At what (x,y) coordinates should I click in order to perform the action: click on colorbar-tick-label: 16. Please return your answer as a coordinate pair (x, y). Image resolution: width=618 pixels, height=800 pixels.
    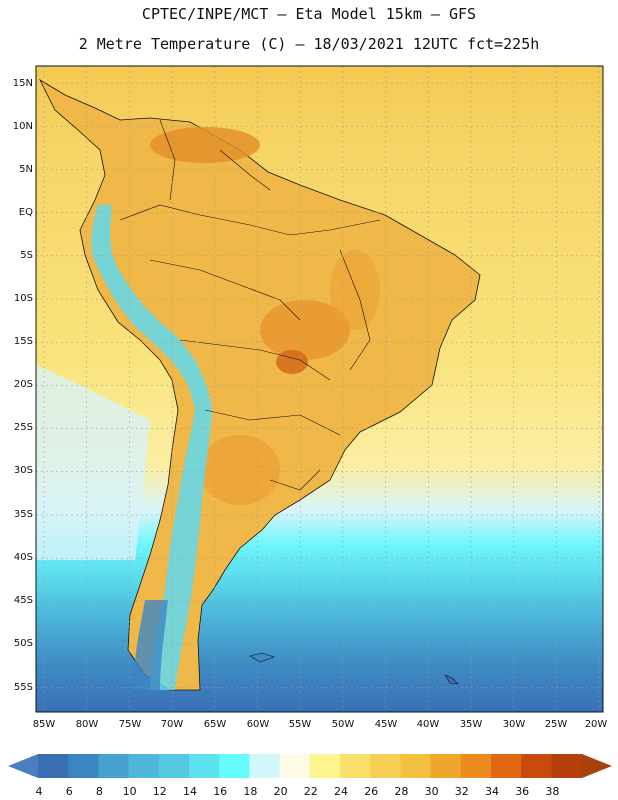
    Looking at the image, I should click on (220, 791).